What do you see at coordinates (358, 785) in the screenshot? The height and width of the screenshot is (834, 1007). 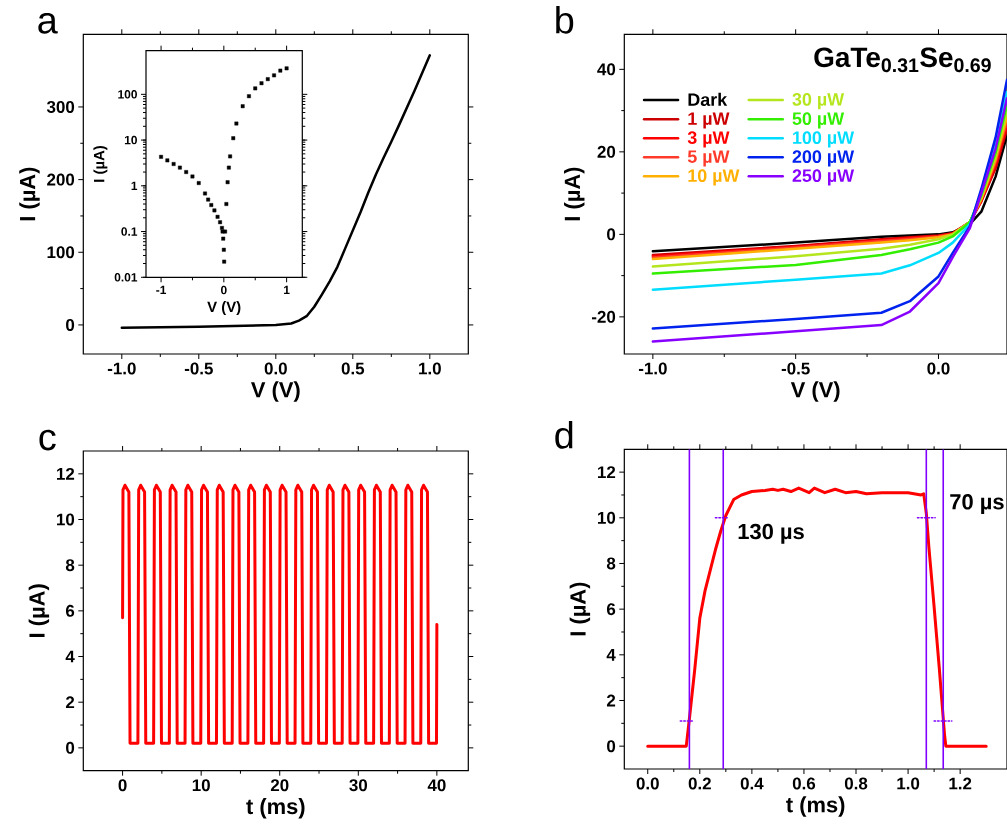 I see `x-tick-label: 30` at bounding box center [358, 785].